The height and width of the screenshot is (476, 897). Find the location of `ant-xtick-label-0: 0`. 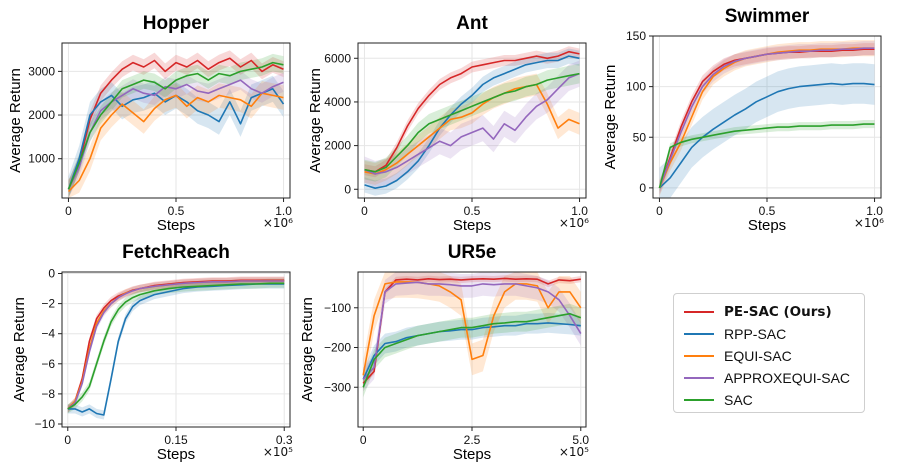

ant-xtick-label-0: 0 is located at coordinates (364, 211).